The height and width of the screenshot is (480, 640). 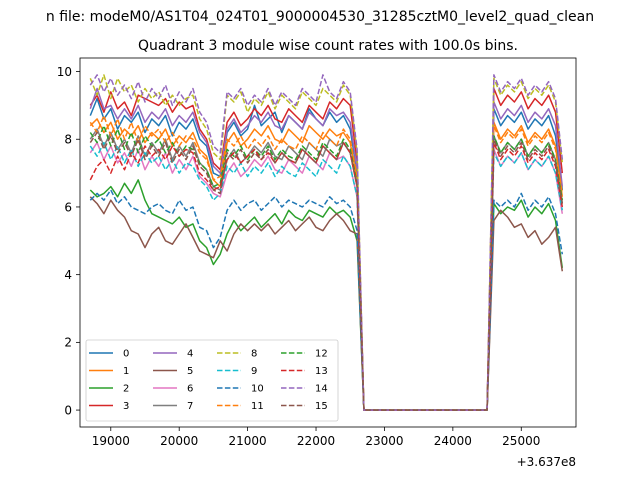 What do you see at coordinates (521, 441) in the screenshot?
I see `x-tick-label: 25000` at bounding box center [521, 441].